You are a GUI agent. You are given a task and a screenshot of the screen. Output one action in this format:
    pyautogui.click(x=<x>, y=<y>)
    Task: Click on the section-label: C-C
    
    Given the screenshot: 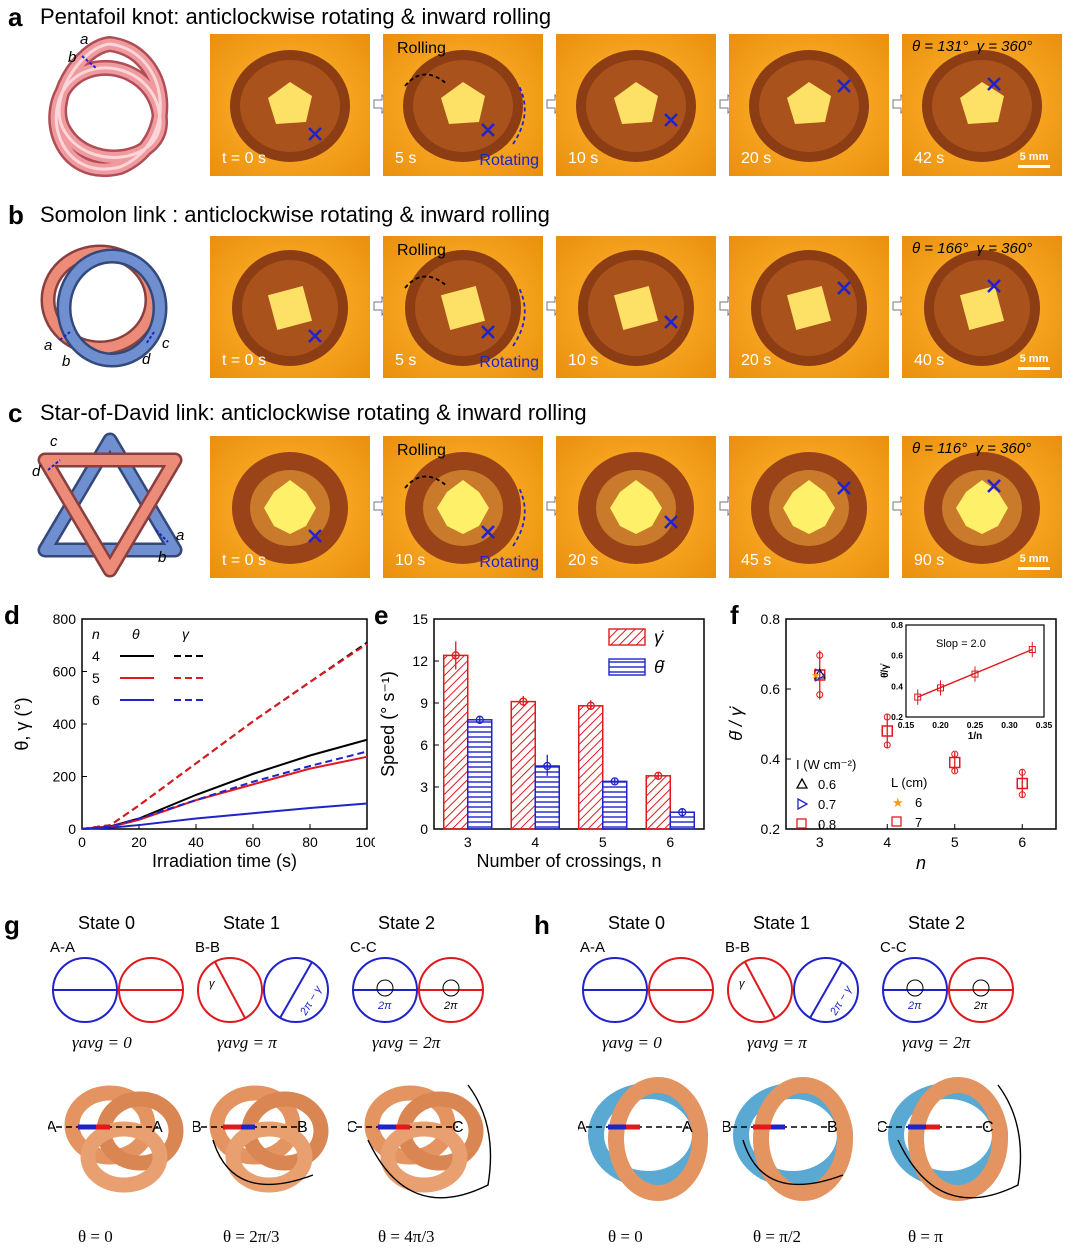 What is the action you would take?
    pyautogui.click(x=363, y=947)
    